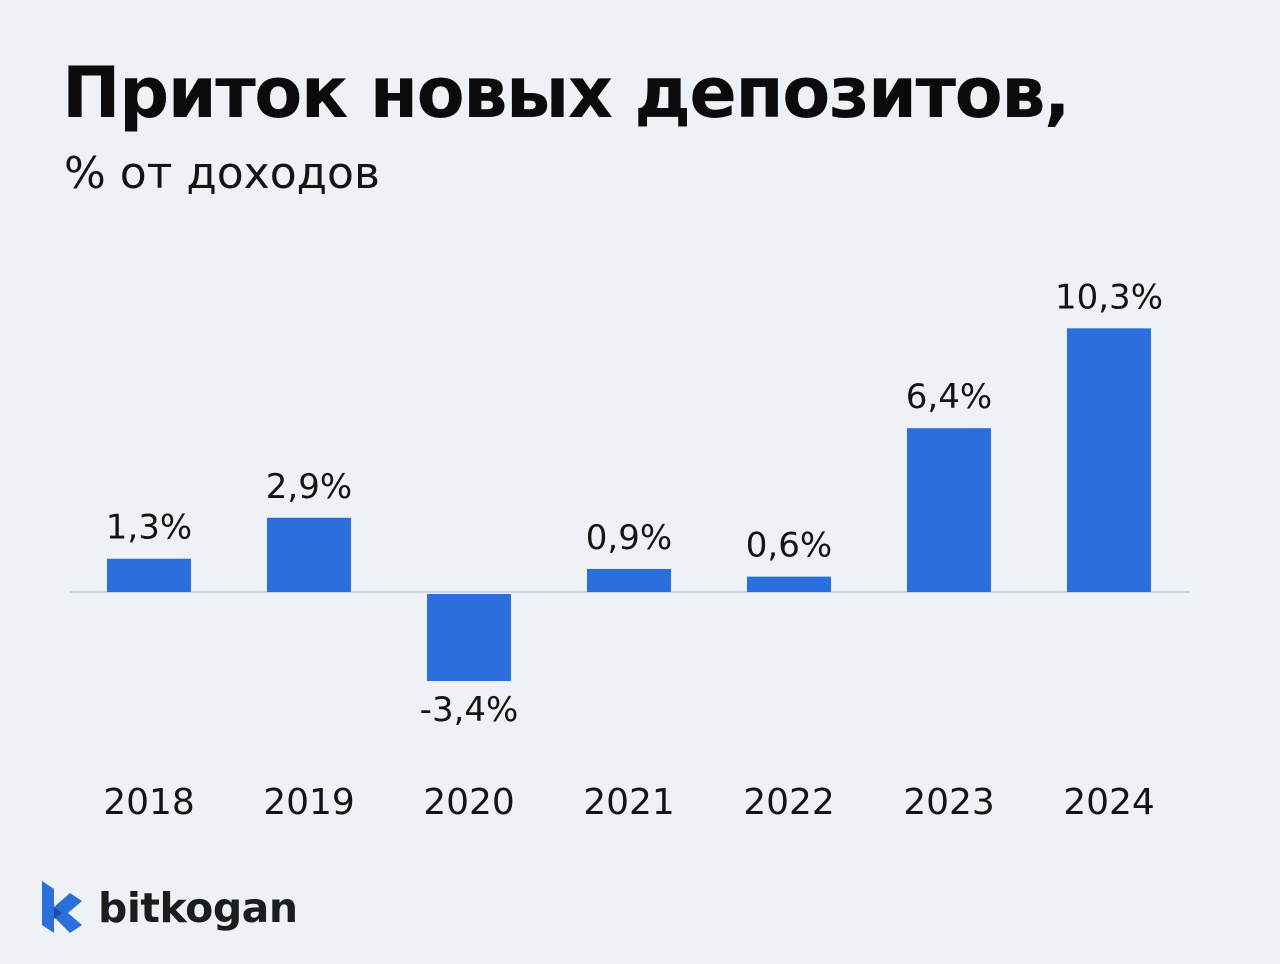 The width and height of the screenshot is (1280, 964). What do you see at coordinates (629, 580) in the screenshot?
I see `bar-2021` at bounding box center [629, 580].